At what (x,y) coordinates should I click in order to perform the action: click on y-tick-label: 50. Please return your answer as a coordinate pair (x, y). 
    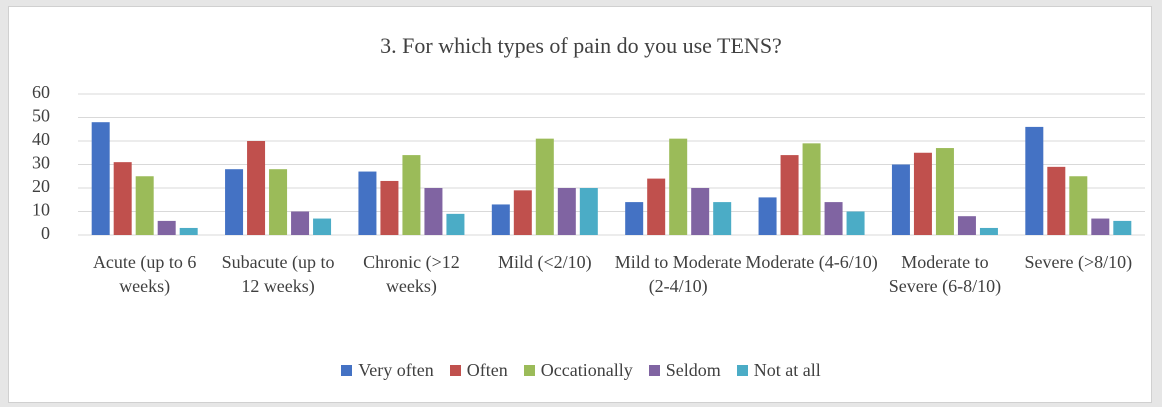
    Looking at the image, I should click on (41, 116).